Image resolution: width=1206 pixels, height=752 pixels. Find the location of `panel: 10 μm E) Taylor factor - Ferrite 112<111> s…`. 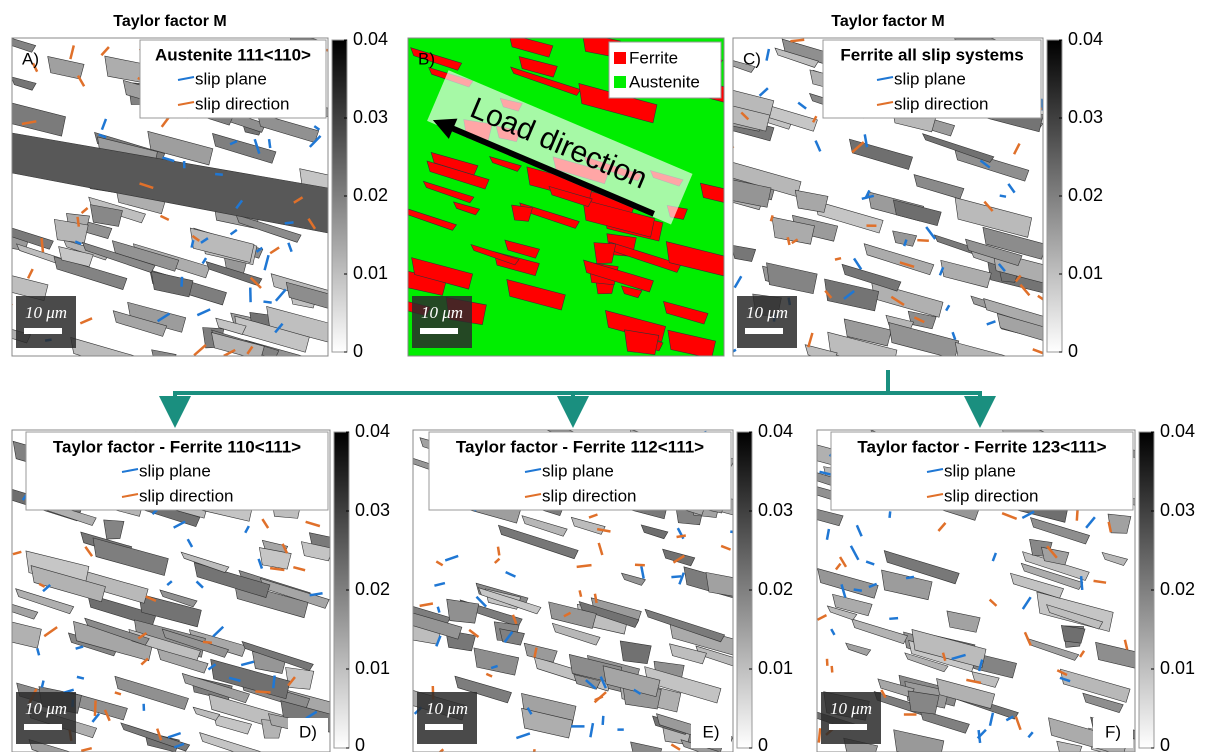

panel: 10 μm E) Taylor factor - Ferrite 112<111> s… is located at coordinates (602, 586).